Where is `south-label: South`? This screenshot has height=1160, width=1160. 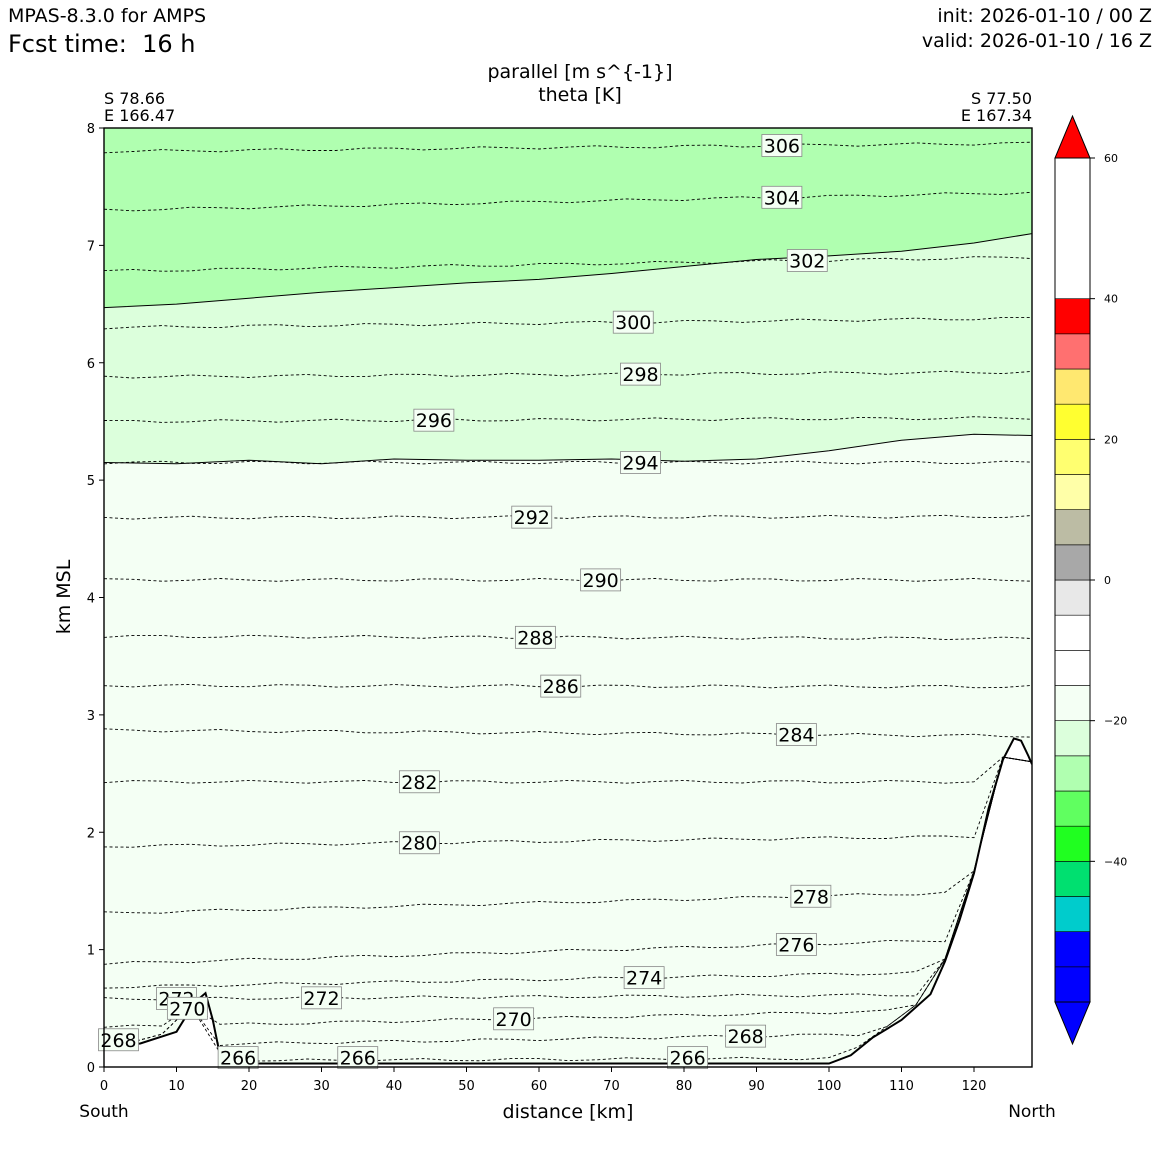 south-label: South is located at coordinates (103, 1112).